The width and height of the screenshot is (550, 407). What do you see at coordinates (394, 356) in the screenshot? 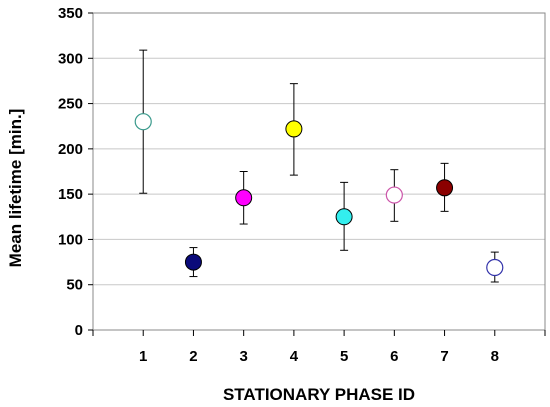
I see `x-tick-label: 6` at bounding box center [394, 356].